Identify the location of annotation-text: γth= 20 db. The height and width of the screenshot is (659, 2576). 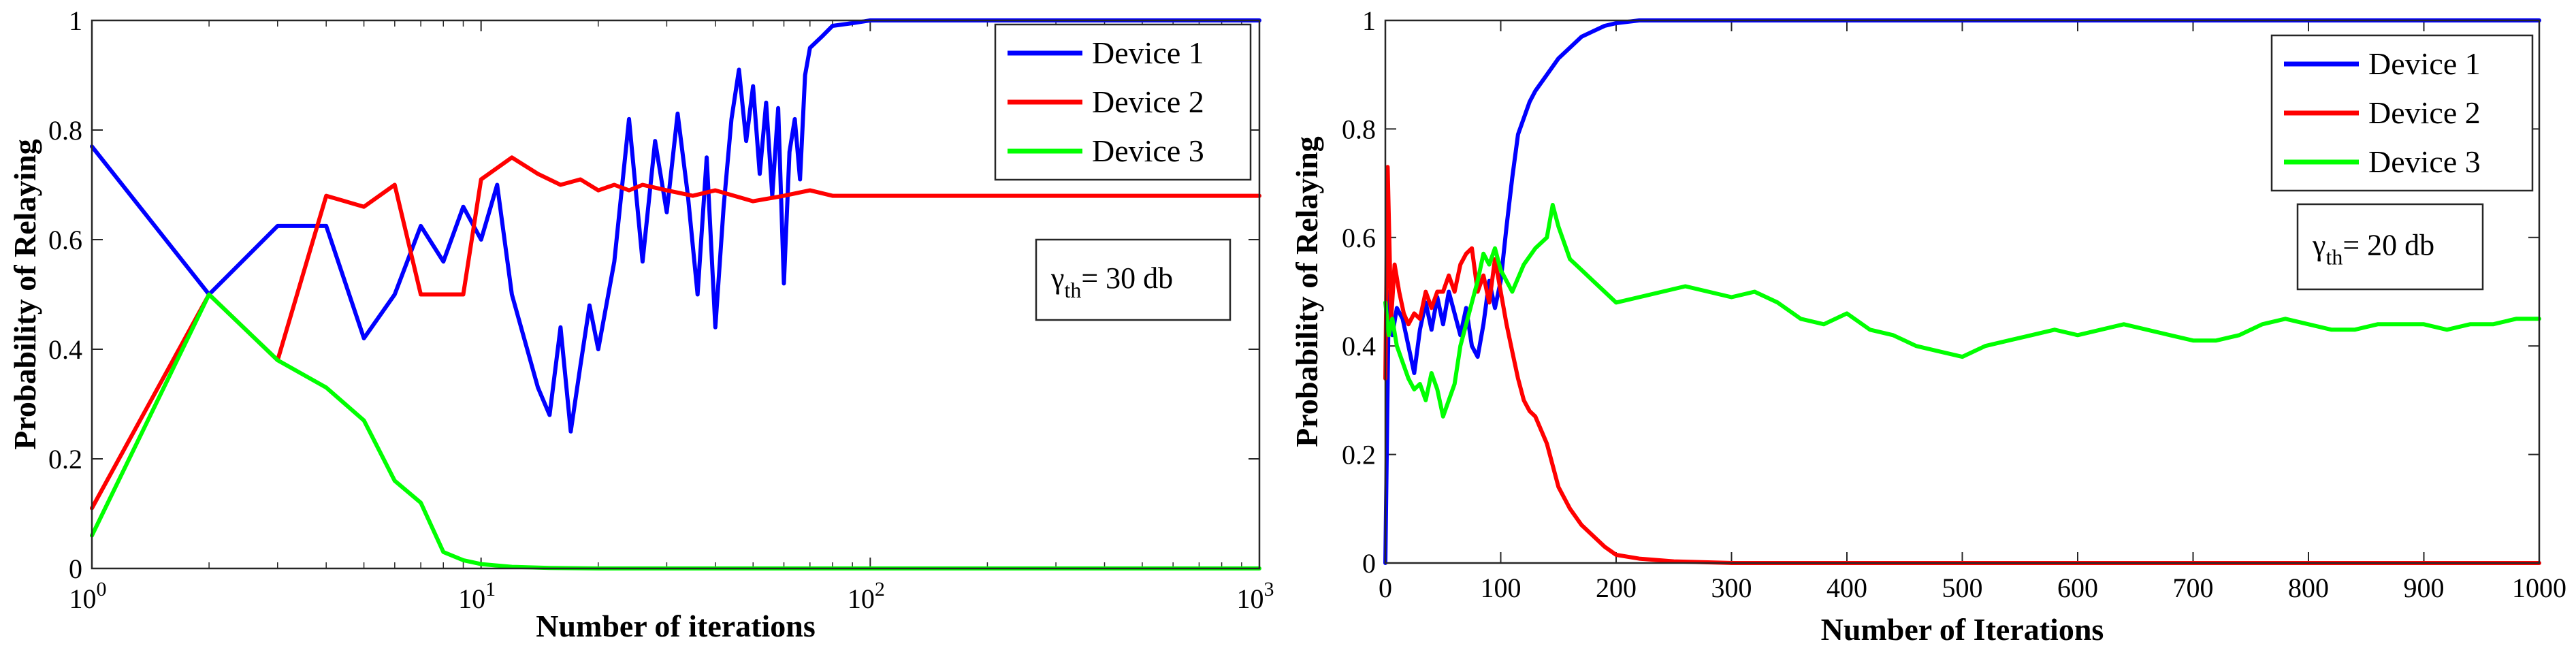
(2373, 249).